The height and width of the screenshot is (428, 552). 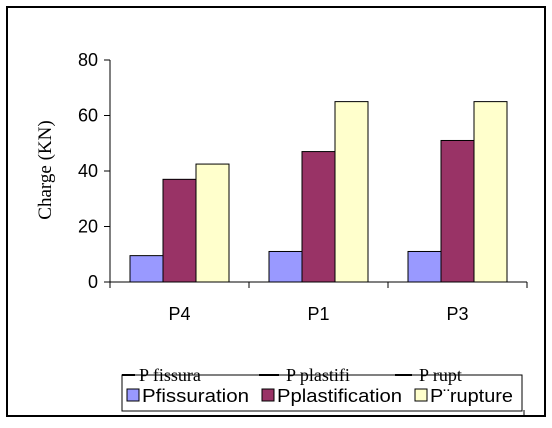 What do you see at coordinates (146, 269) in the screenshot?
I see `bar-pfissuration-p4` at bounding box center [146, 269].